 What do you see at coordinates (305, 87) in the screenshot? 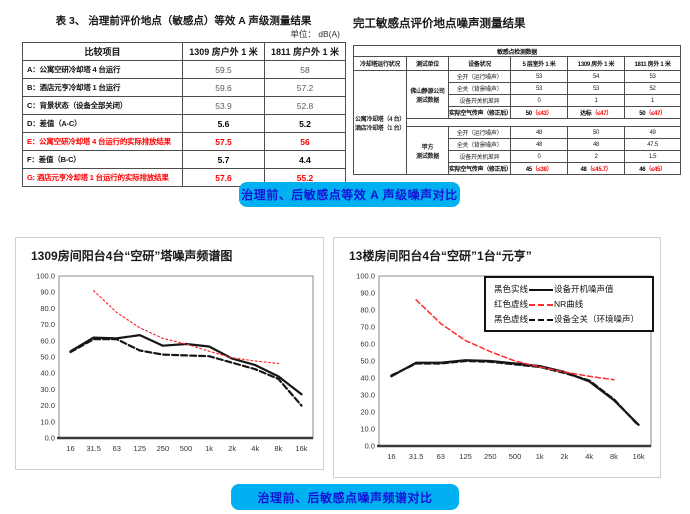
I see `value-cell: 57.2` at bounding box center [305, 87].